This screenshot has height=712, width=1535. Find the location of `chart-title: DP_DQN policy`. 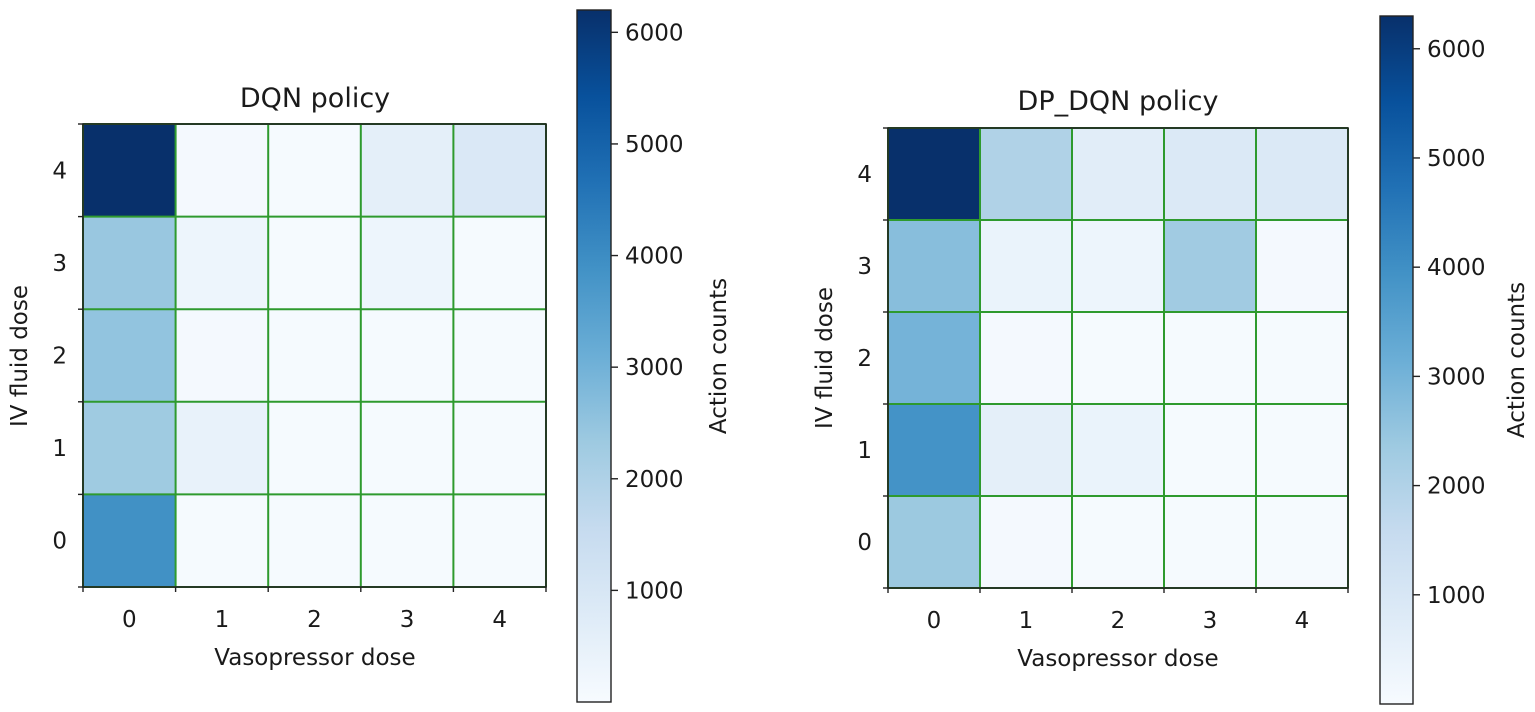

chart-title: DP_DQN policy is located at coordinates (1118, 101).